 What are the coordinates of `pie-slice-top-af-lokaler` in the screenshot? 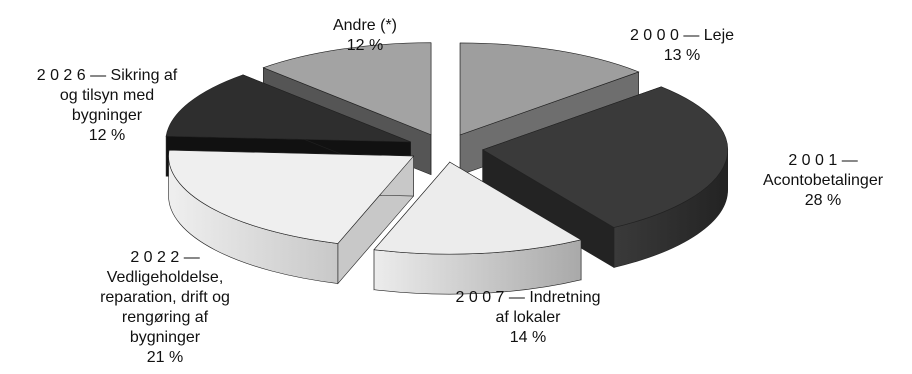 It's located at (477, 208).